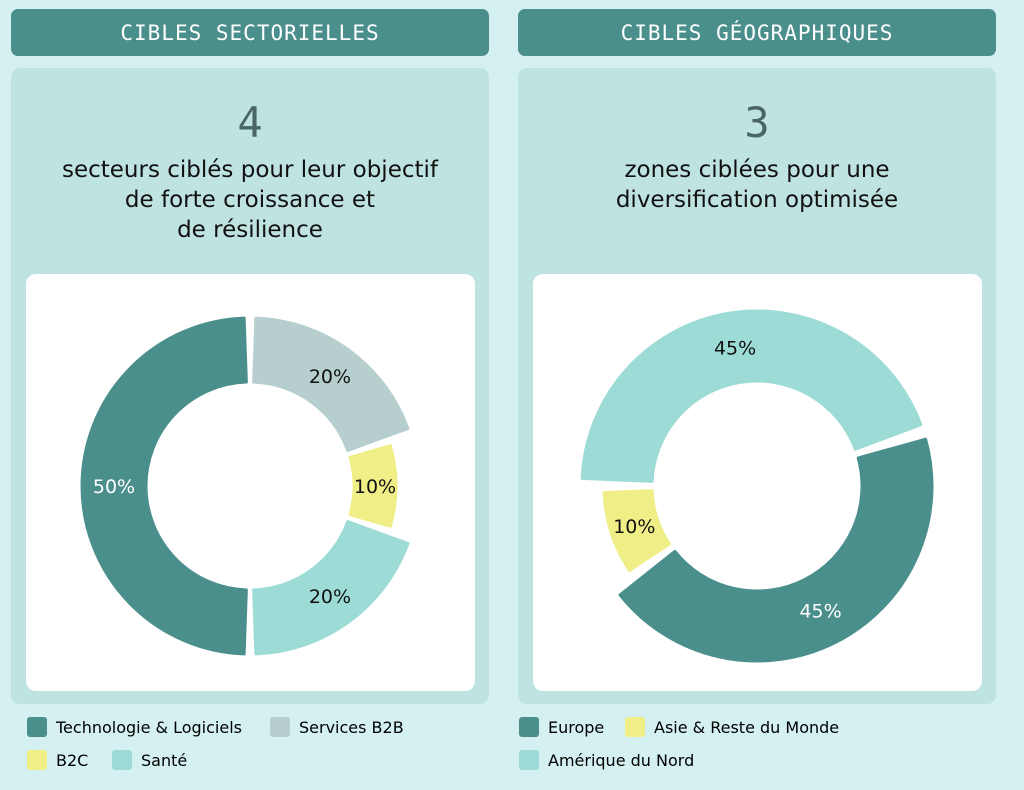 Image resolution: width=1024 pixels, height=790 pixels. Describe the element at coordinates (576, 727) in the screenshot. I see `legend-label: Europe` at that location.